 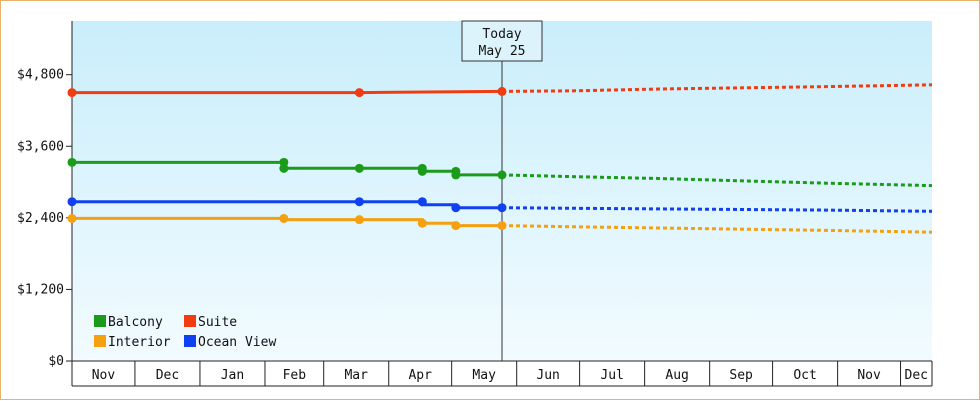 I want to click on legend-swatch-interior, so click(x=100, y=341).